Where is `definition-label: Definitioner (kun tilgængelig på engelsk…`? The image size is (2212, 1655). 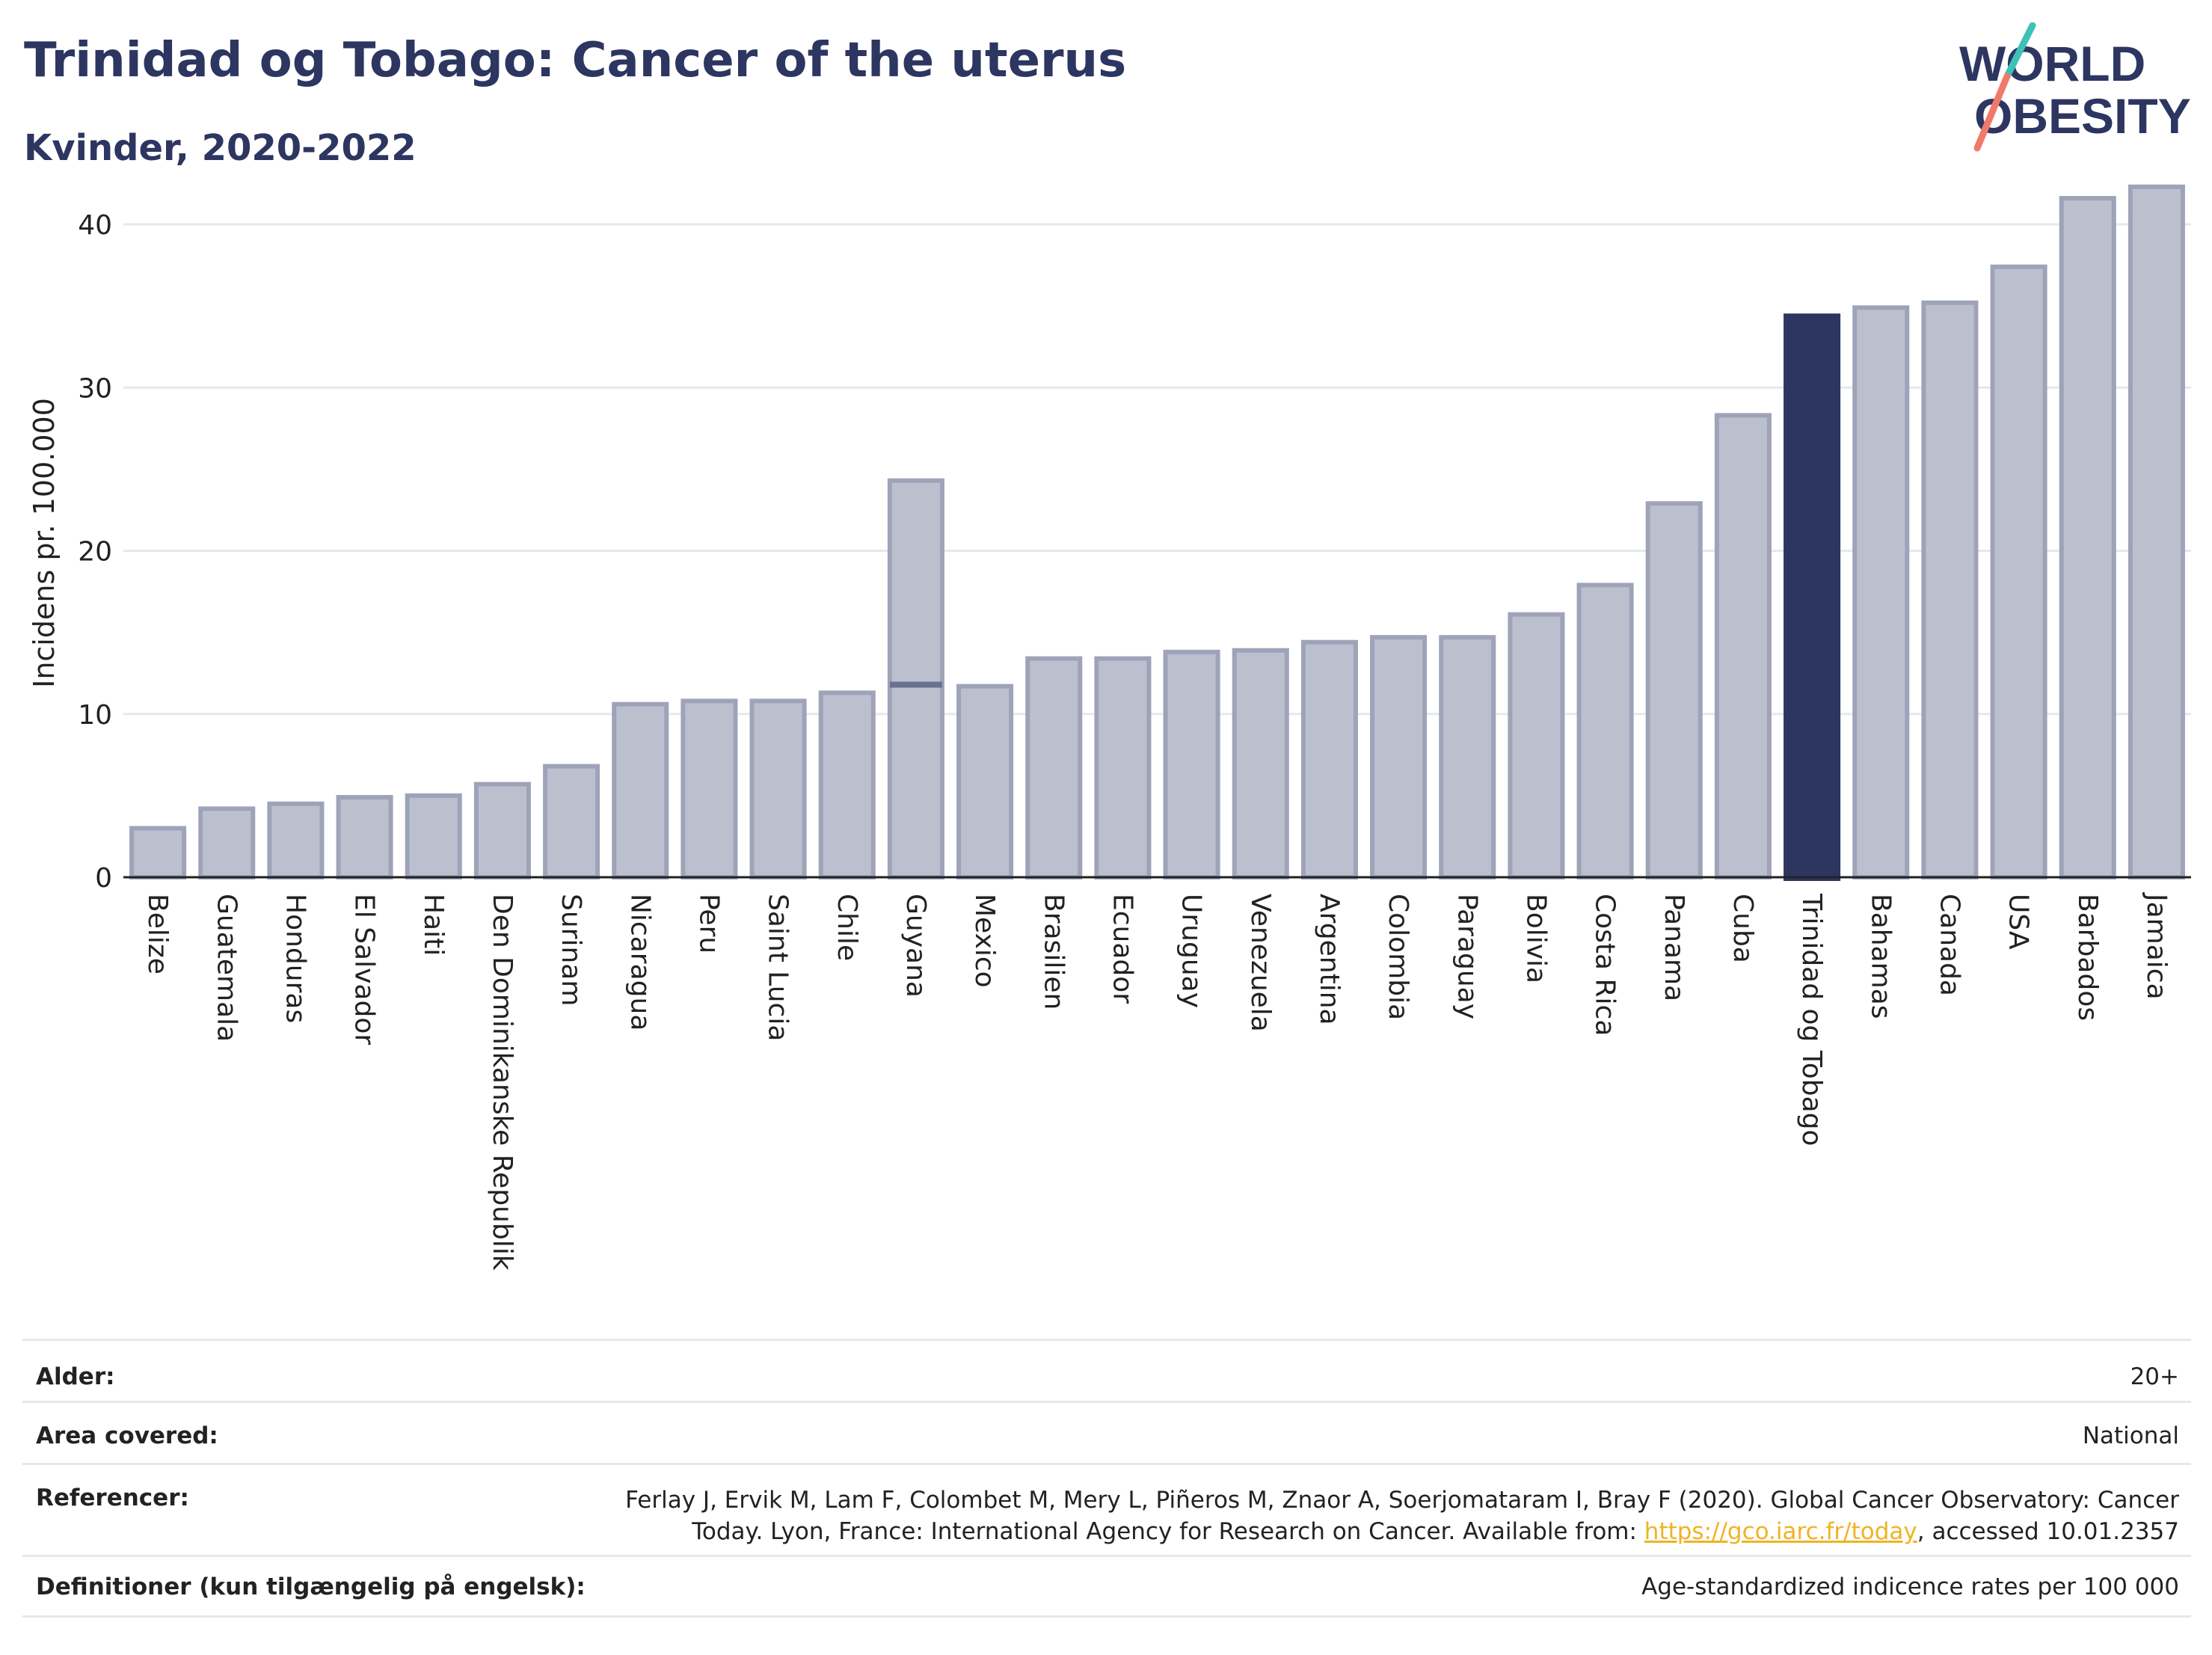 definition-label: Definitioner (kun tilgængelig på engelsk… is located at coordinates (311, 1586).